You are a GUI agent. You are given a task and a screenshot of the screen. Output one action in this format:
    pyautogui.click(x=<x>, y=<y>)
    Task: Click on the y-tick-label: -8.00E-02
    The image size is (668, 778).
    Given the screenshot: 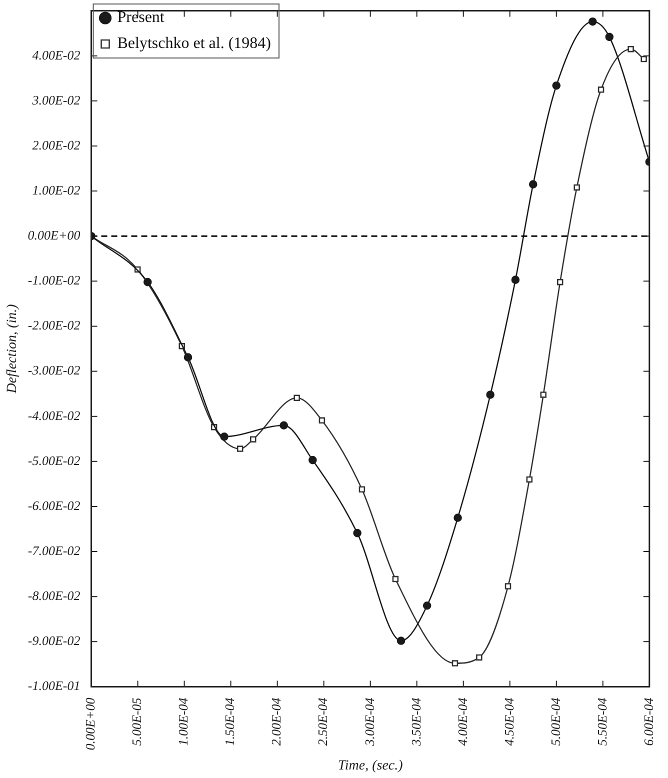 What is the action you would take?
    pyautogui.click(x=54, y=596)
    